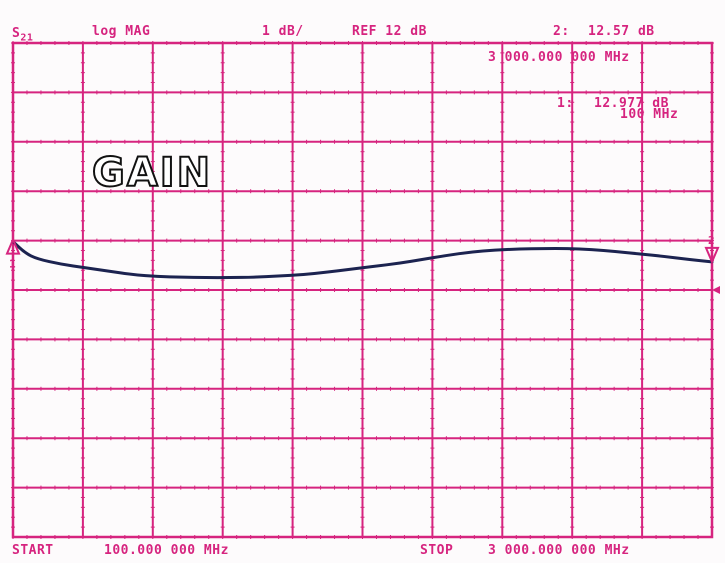 The width and height of the screenshot is (725, 563). What do you see at coordinates (437, 550) in the screenshot?
I see `stop-label: STOP` at bounding box center [437, 550].